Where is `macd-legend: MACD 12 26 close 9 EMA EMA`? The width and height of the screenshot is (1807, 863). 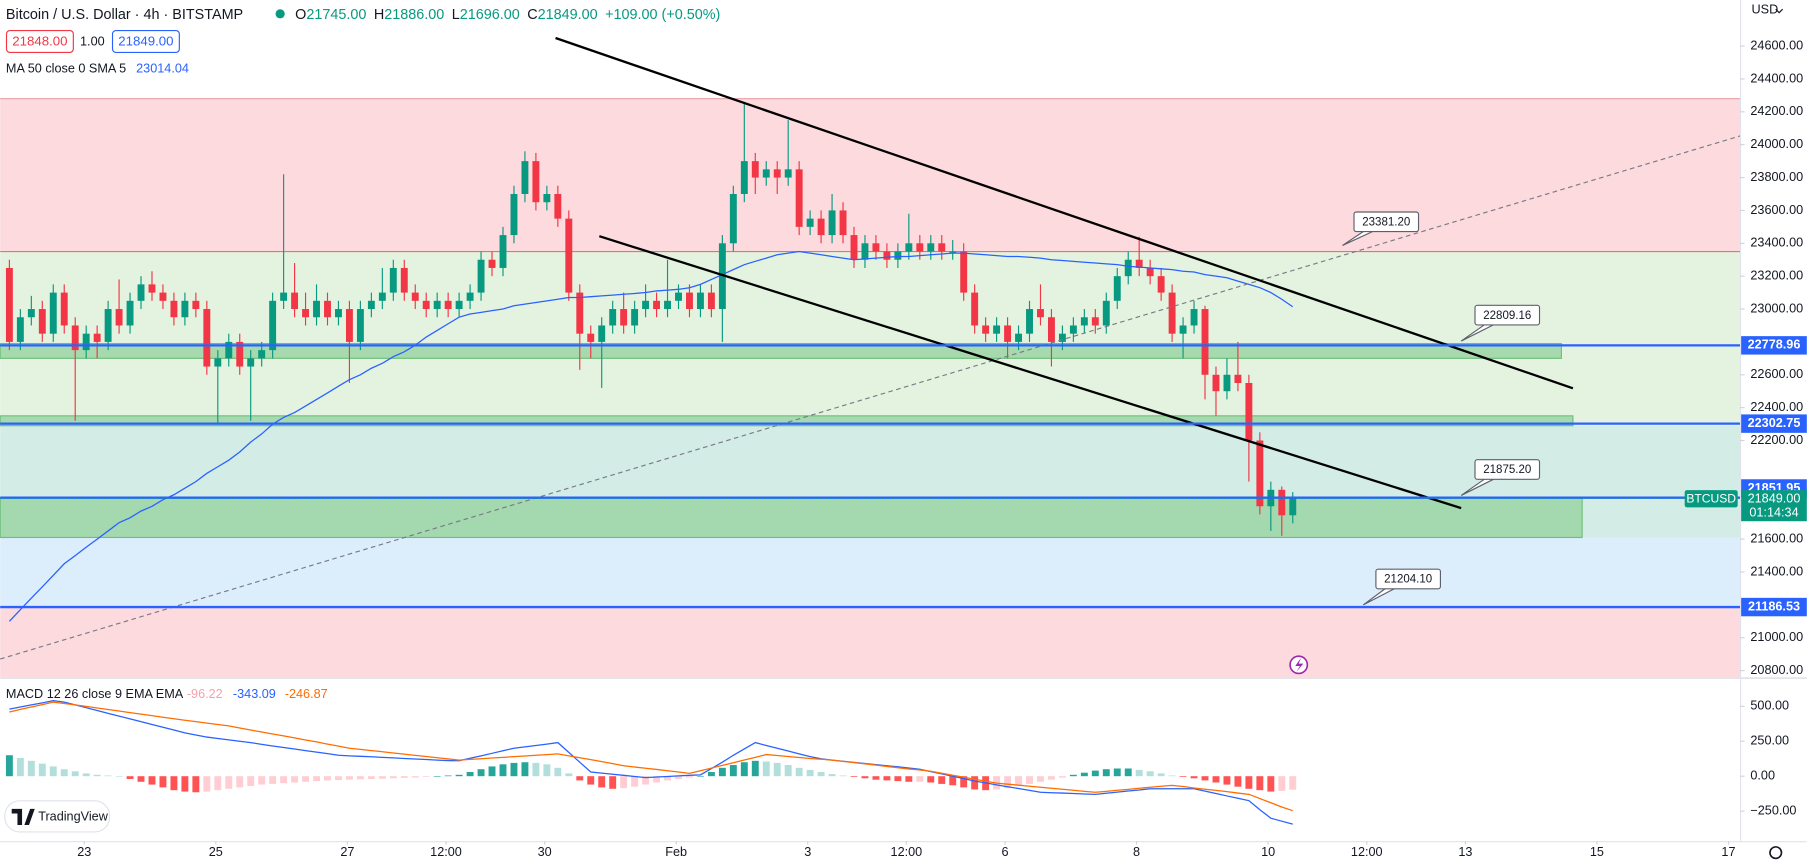 macd-legend: MACD 12 26 close 9 EMA EMA is located at coordinates (95, 694).